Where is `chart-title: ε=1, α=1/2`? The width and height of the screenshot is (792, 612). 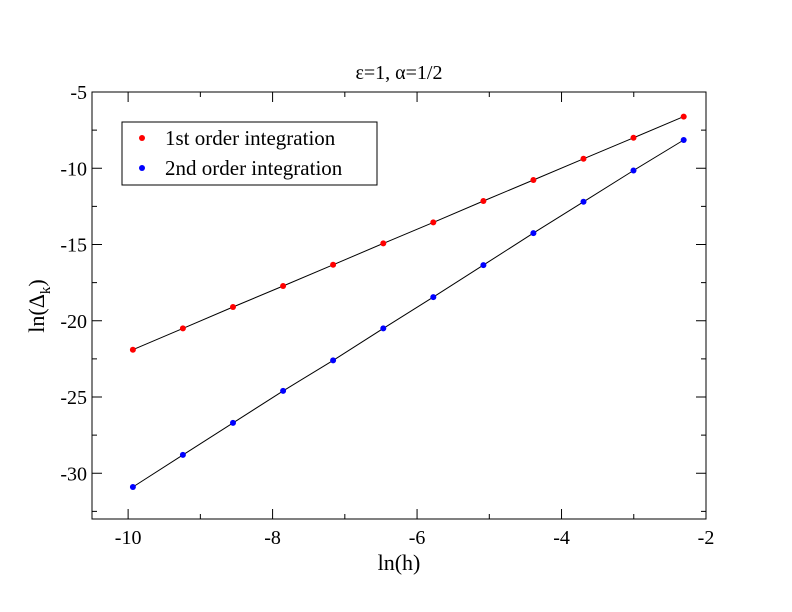 chart-title: ε=1, α=1/2 is located at coordinates (398, 73).